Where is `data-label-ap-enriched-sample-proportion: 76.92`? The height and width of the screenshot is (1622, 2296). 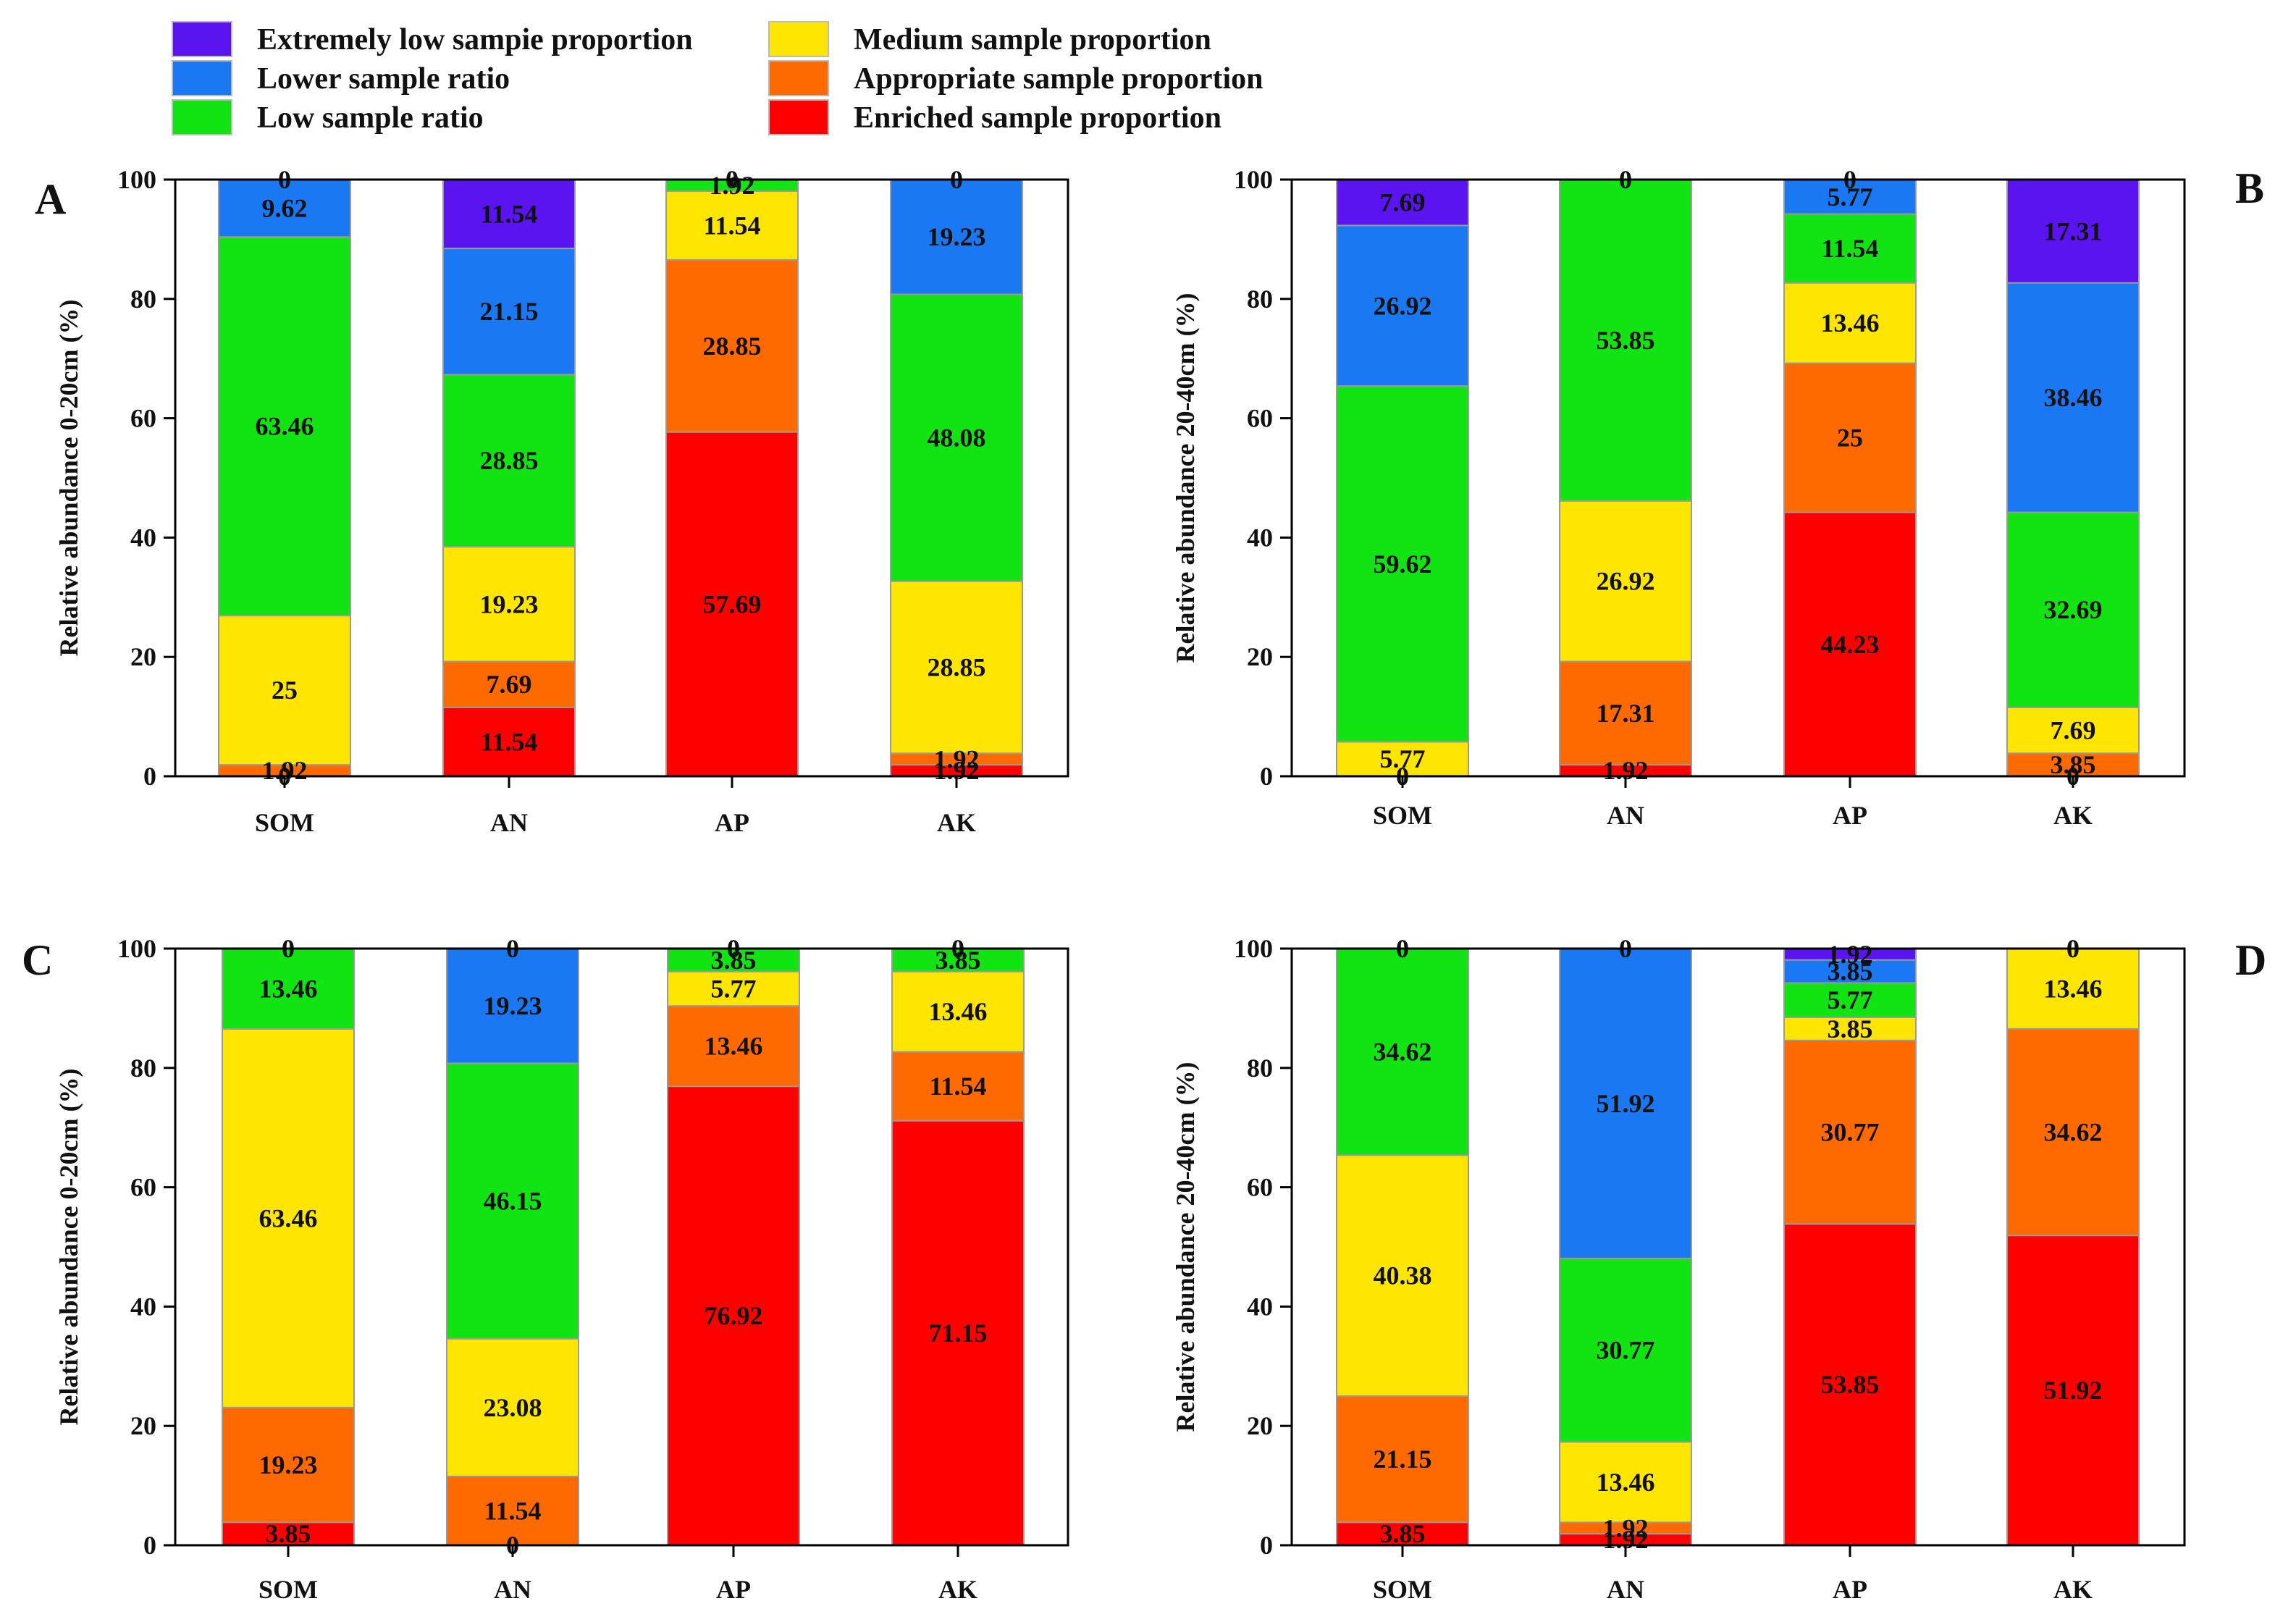
data-label-ap-enriched-sample-proportion: 76.92 is located at coordinates (734, 1315).